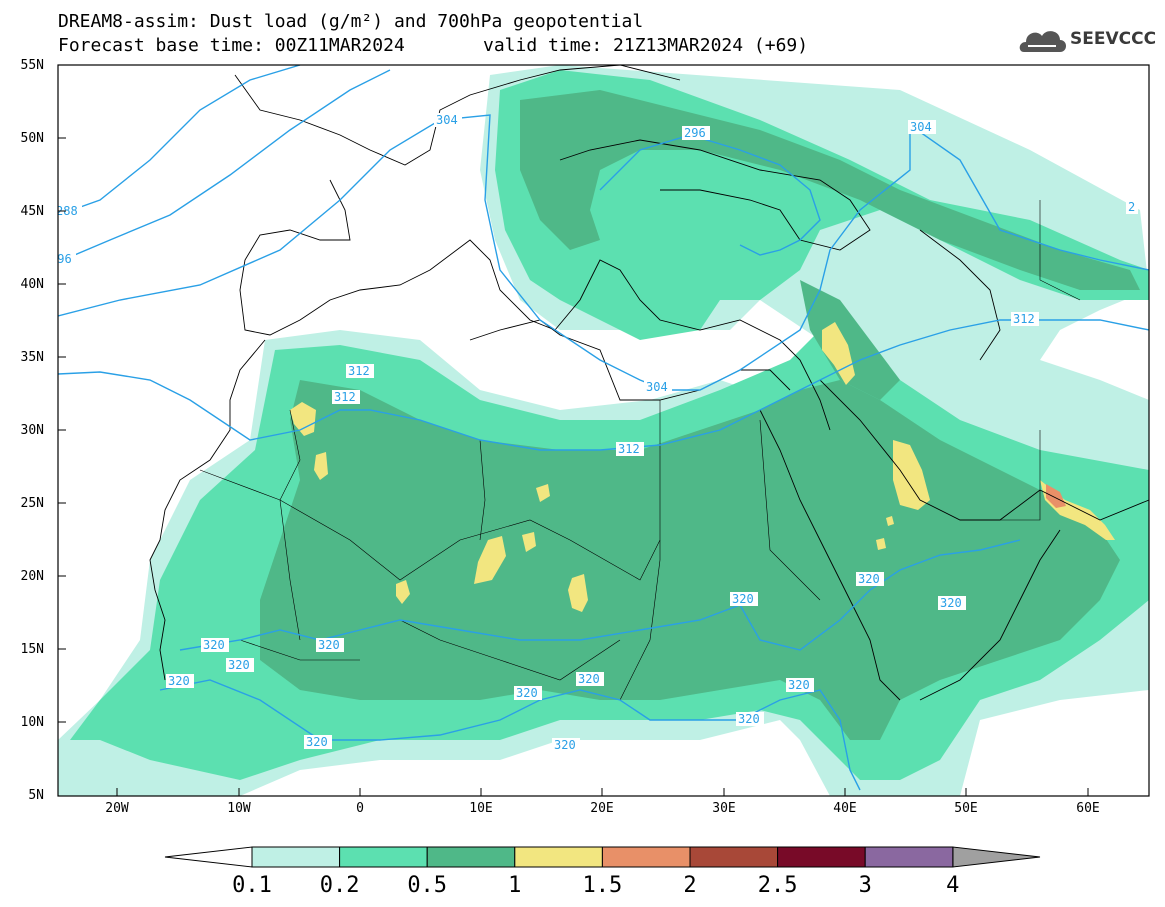 The image size is (1165, 907). I want to click on colorbar-low-arrow, so click(208, 857).